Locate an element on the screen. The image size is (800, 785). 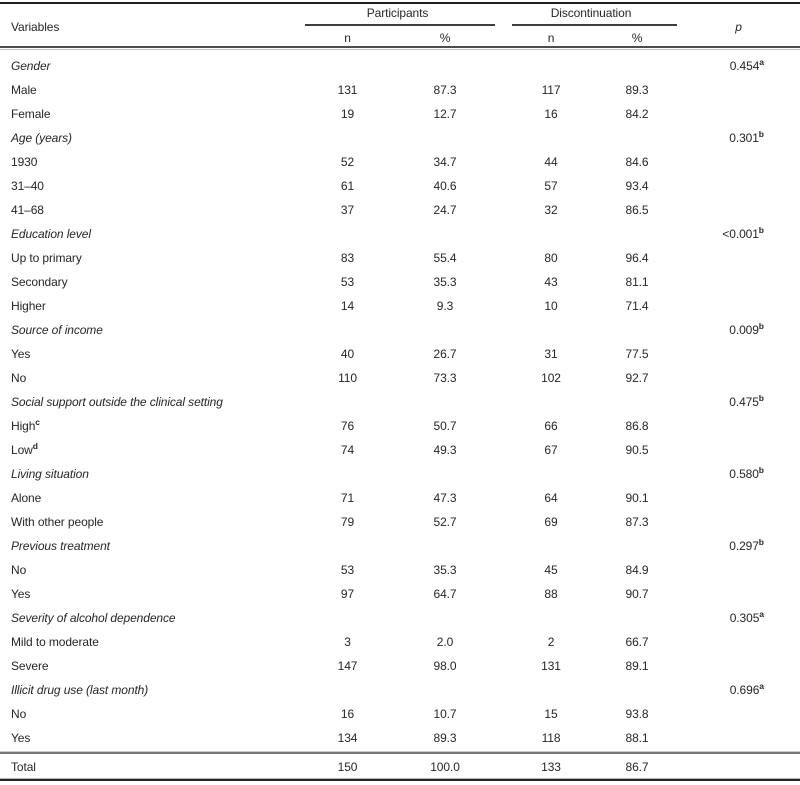
discontinuation-n-cell: 118 is located at coordinates (551, 738).